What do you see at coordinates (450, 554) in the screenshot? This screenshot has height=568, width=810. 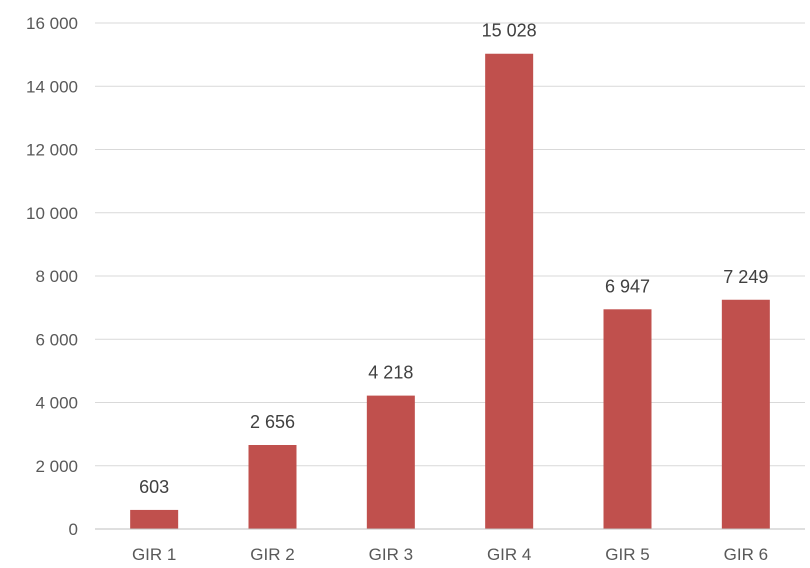 I see `x-axis-ticks: GIR 1 GIR 2 GIR 3 GIR 4 GIR 5 GIR 6` at bounding box center [450, 554].